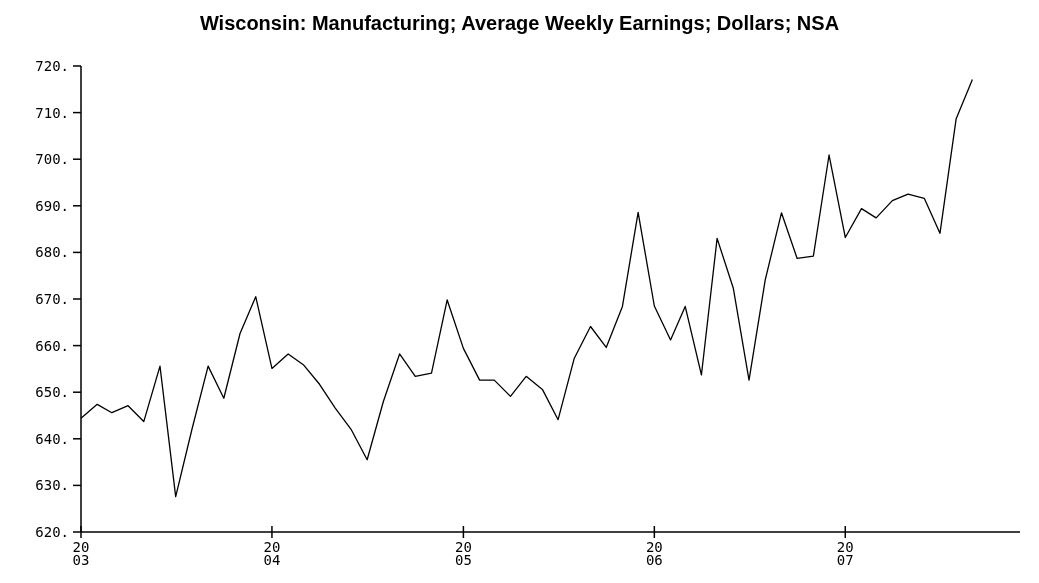  Describe the element at coordinates (81, 553) in the screenshot. I see `x-tick-label: 20 03` at that location.